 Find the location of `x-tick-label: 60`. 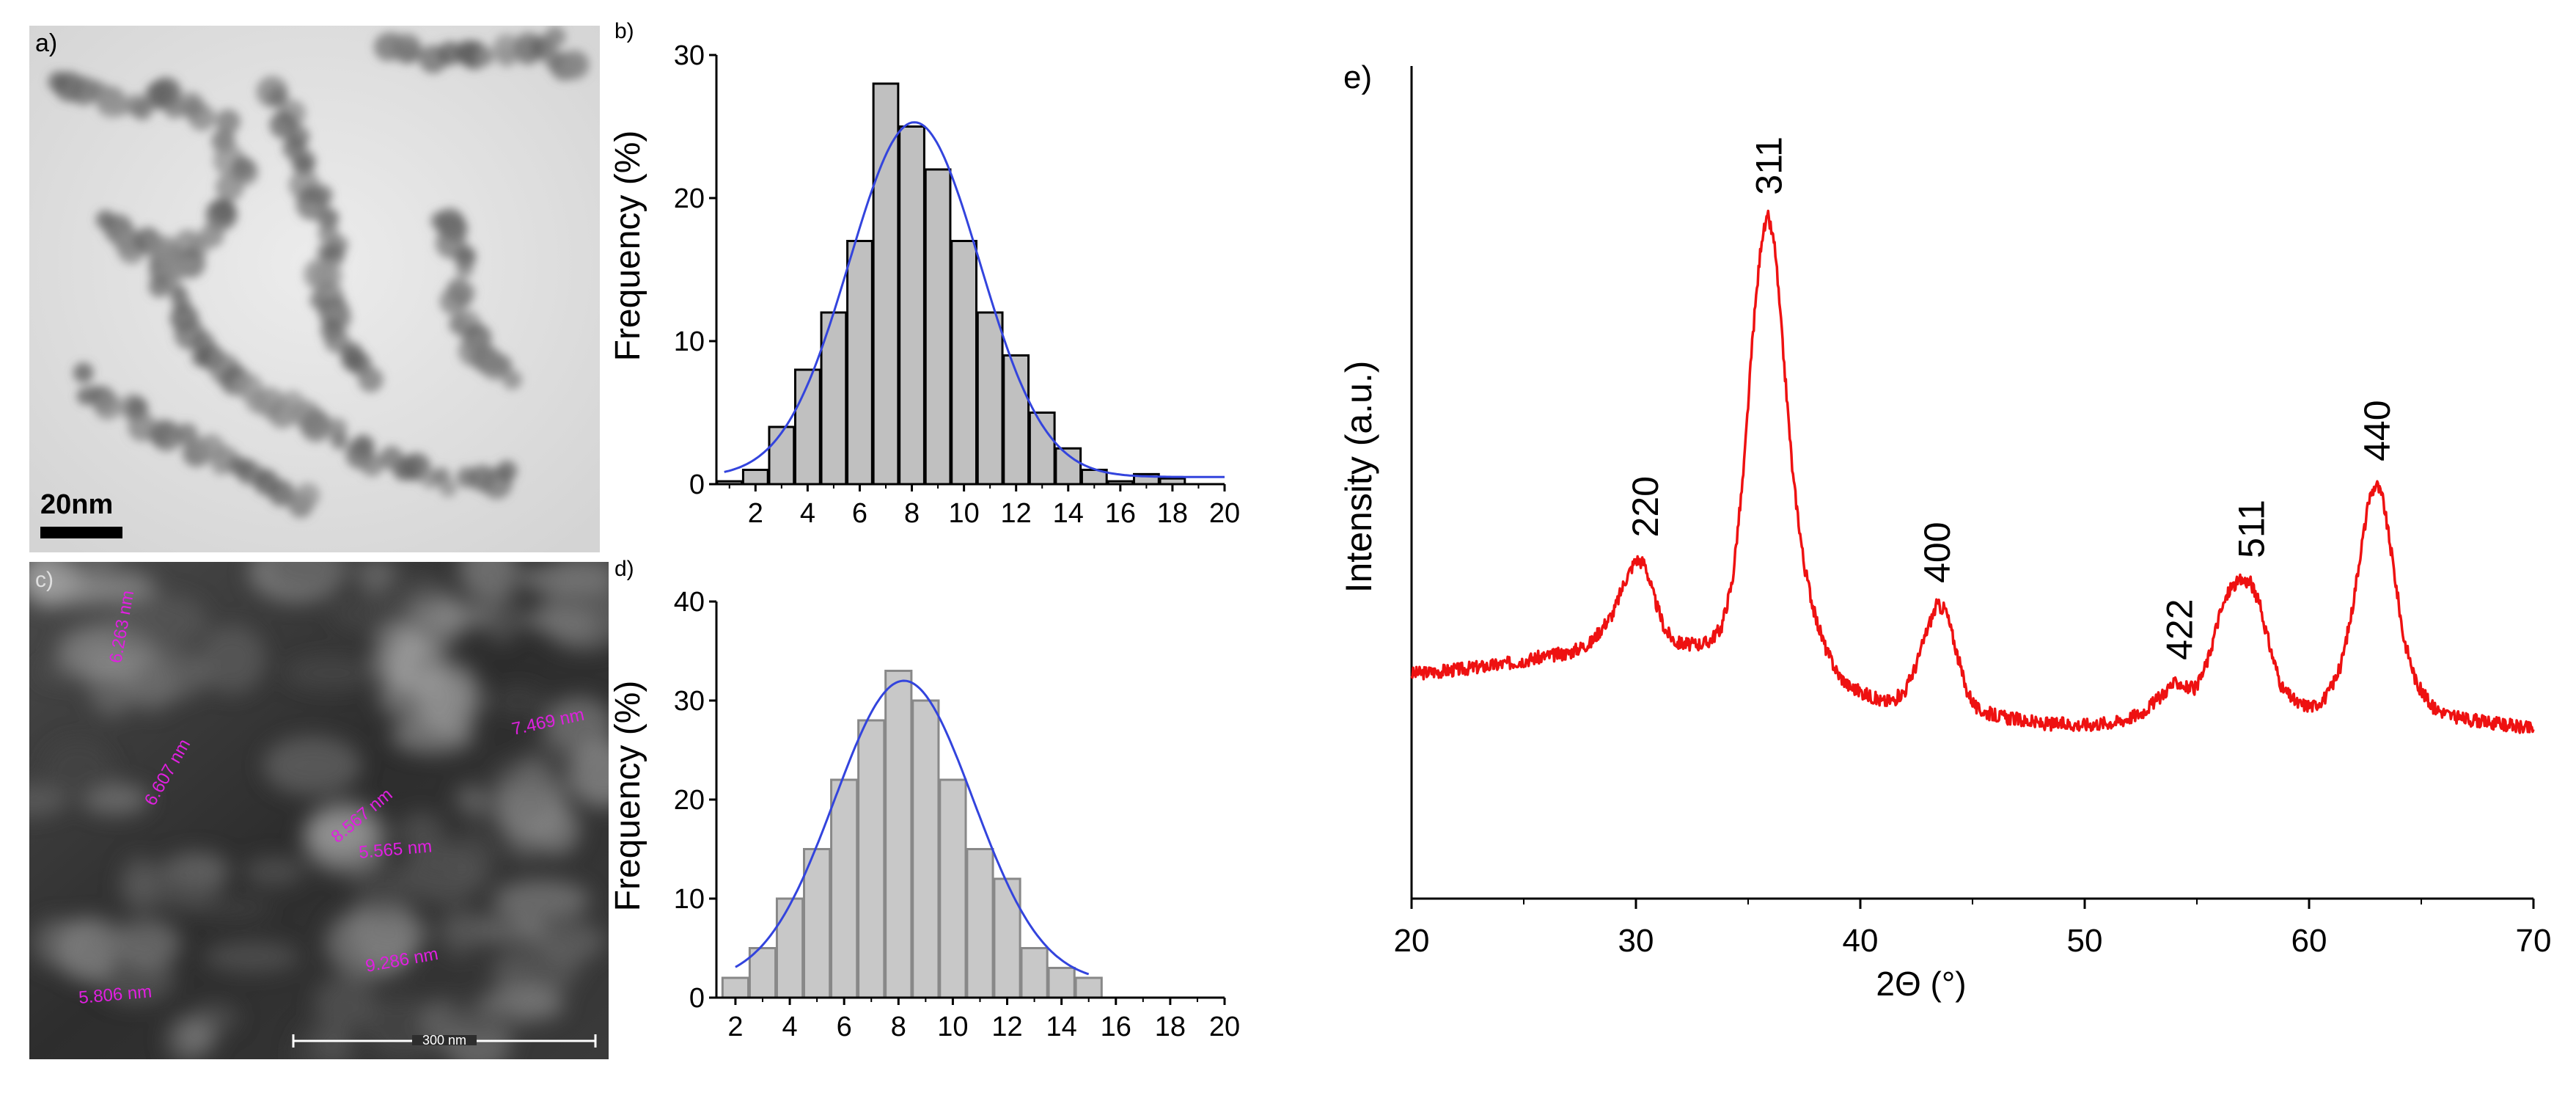

x-tick-label: 60 is located at coordinates (2309, 941).